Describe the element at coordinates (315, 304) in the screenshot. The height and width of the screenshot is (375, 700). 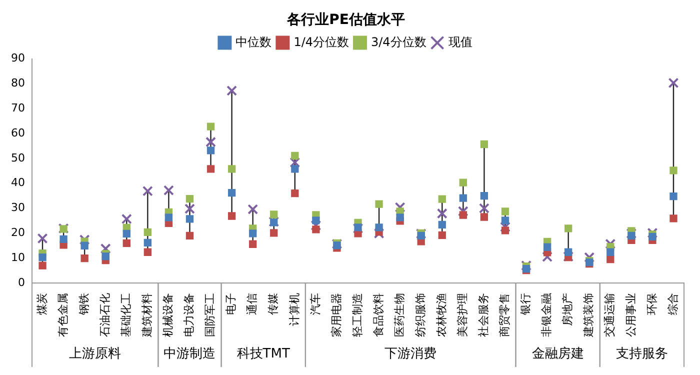
I see `x-tick-label: 汽车` at that location.